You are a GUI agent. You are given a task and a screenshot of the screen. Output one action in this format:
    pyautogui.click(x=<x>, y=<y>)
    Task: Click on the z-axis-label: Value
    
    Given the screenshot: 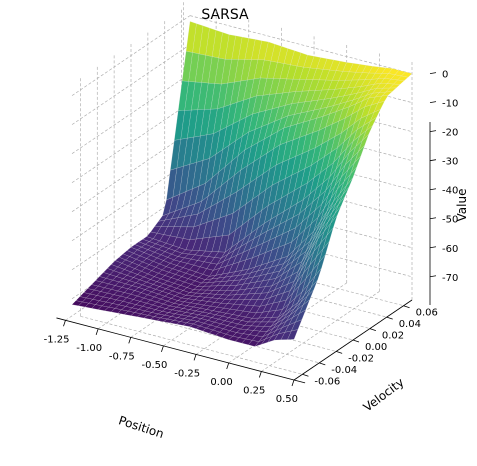 What is the action you would take?
    pyautogui.click(x=462, y=205)
    